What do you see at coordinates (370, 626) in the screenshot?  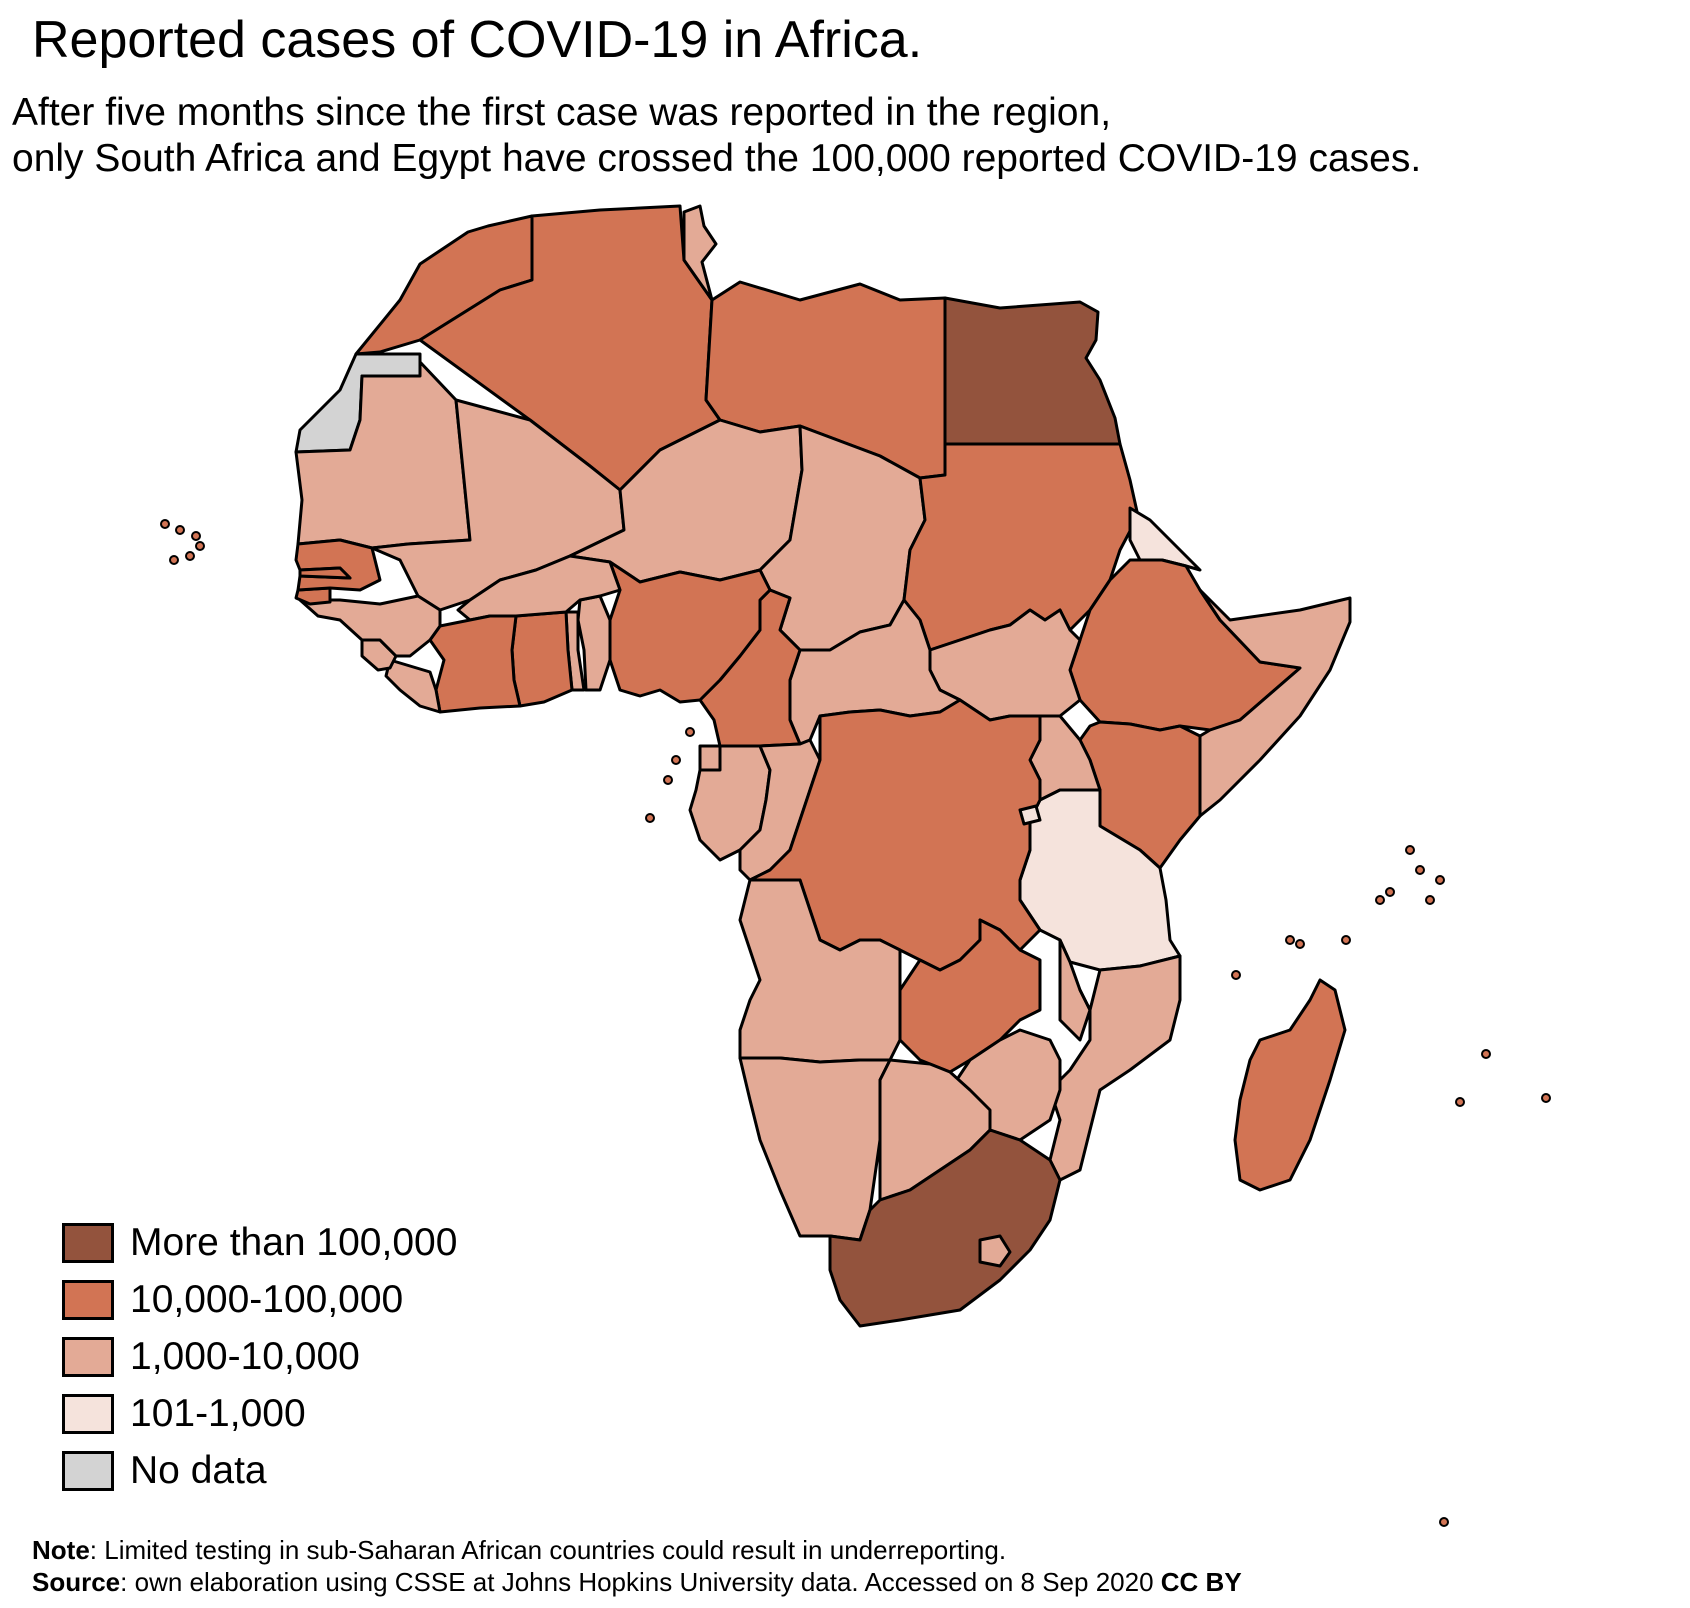 I see `country-guinea` at bounding box center [370, 626].